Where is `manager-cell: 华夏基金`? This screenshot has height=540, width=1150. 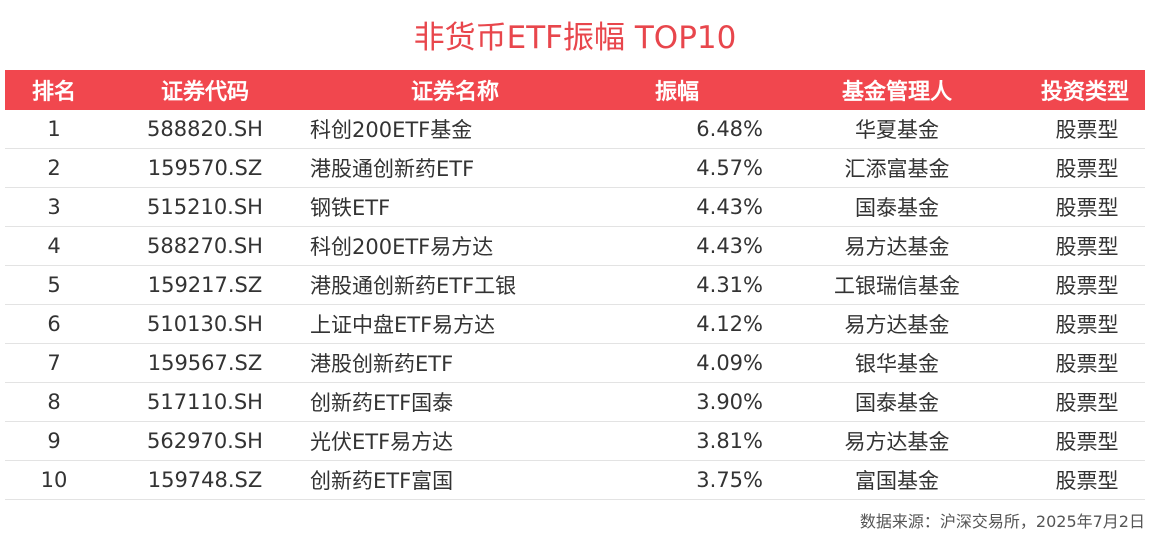
manager-cell: 华夏基金 is located at coordinates (897, 130).